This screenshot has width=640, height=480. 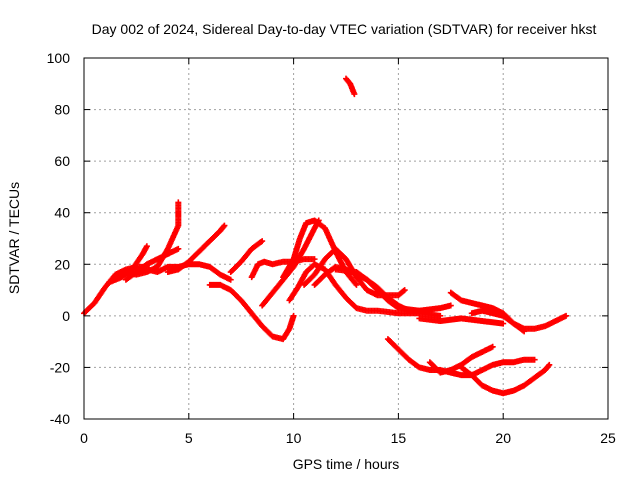 What do you see at coordinates (608, 438) in the screenshot?
I see `x-tick-label: 25` at bounding box center [608, 438].